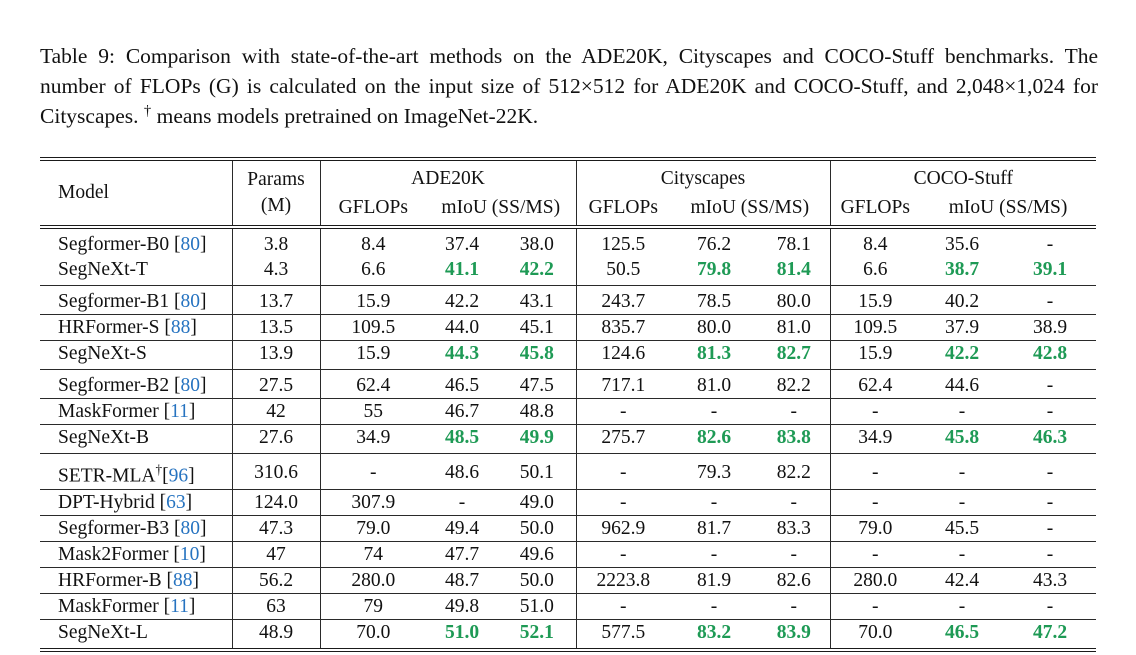  Describe the element at coordinates (114, 302) in the screenshot. I see `model-name: Segformer-B1` at that location.